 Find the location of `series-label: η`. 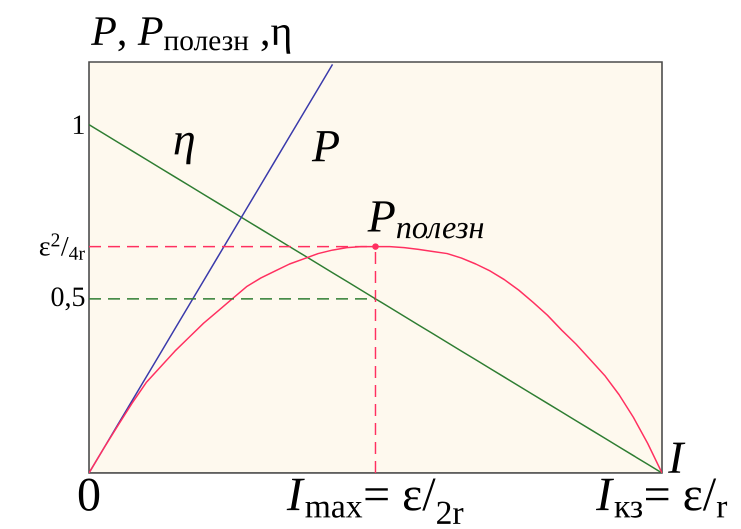

series-label: η is located at coordinates (184, 148).